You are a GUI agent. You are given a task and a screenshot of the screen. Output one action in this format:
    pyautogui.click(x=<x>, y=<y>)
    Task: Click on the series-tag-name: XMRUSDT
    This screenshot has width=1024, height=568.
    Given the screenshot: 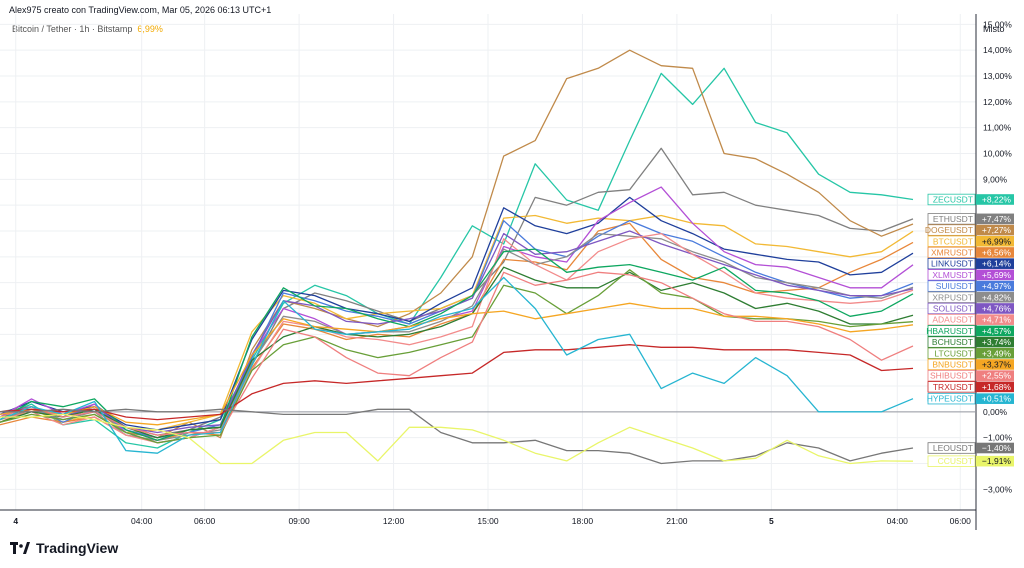 What is the action you would take?
    pyautogui.click(x=952, y=252)
    